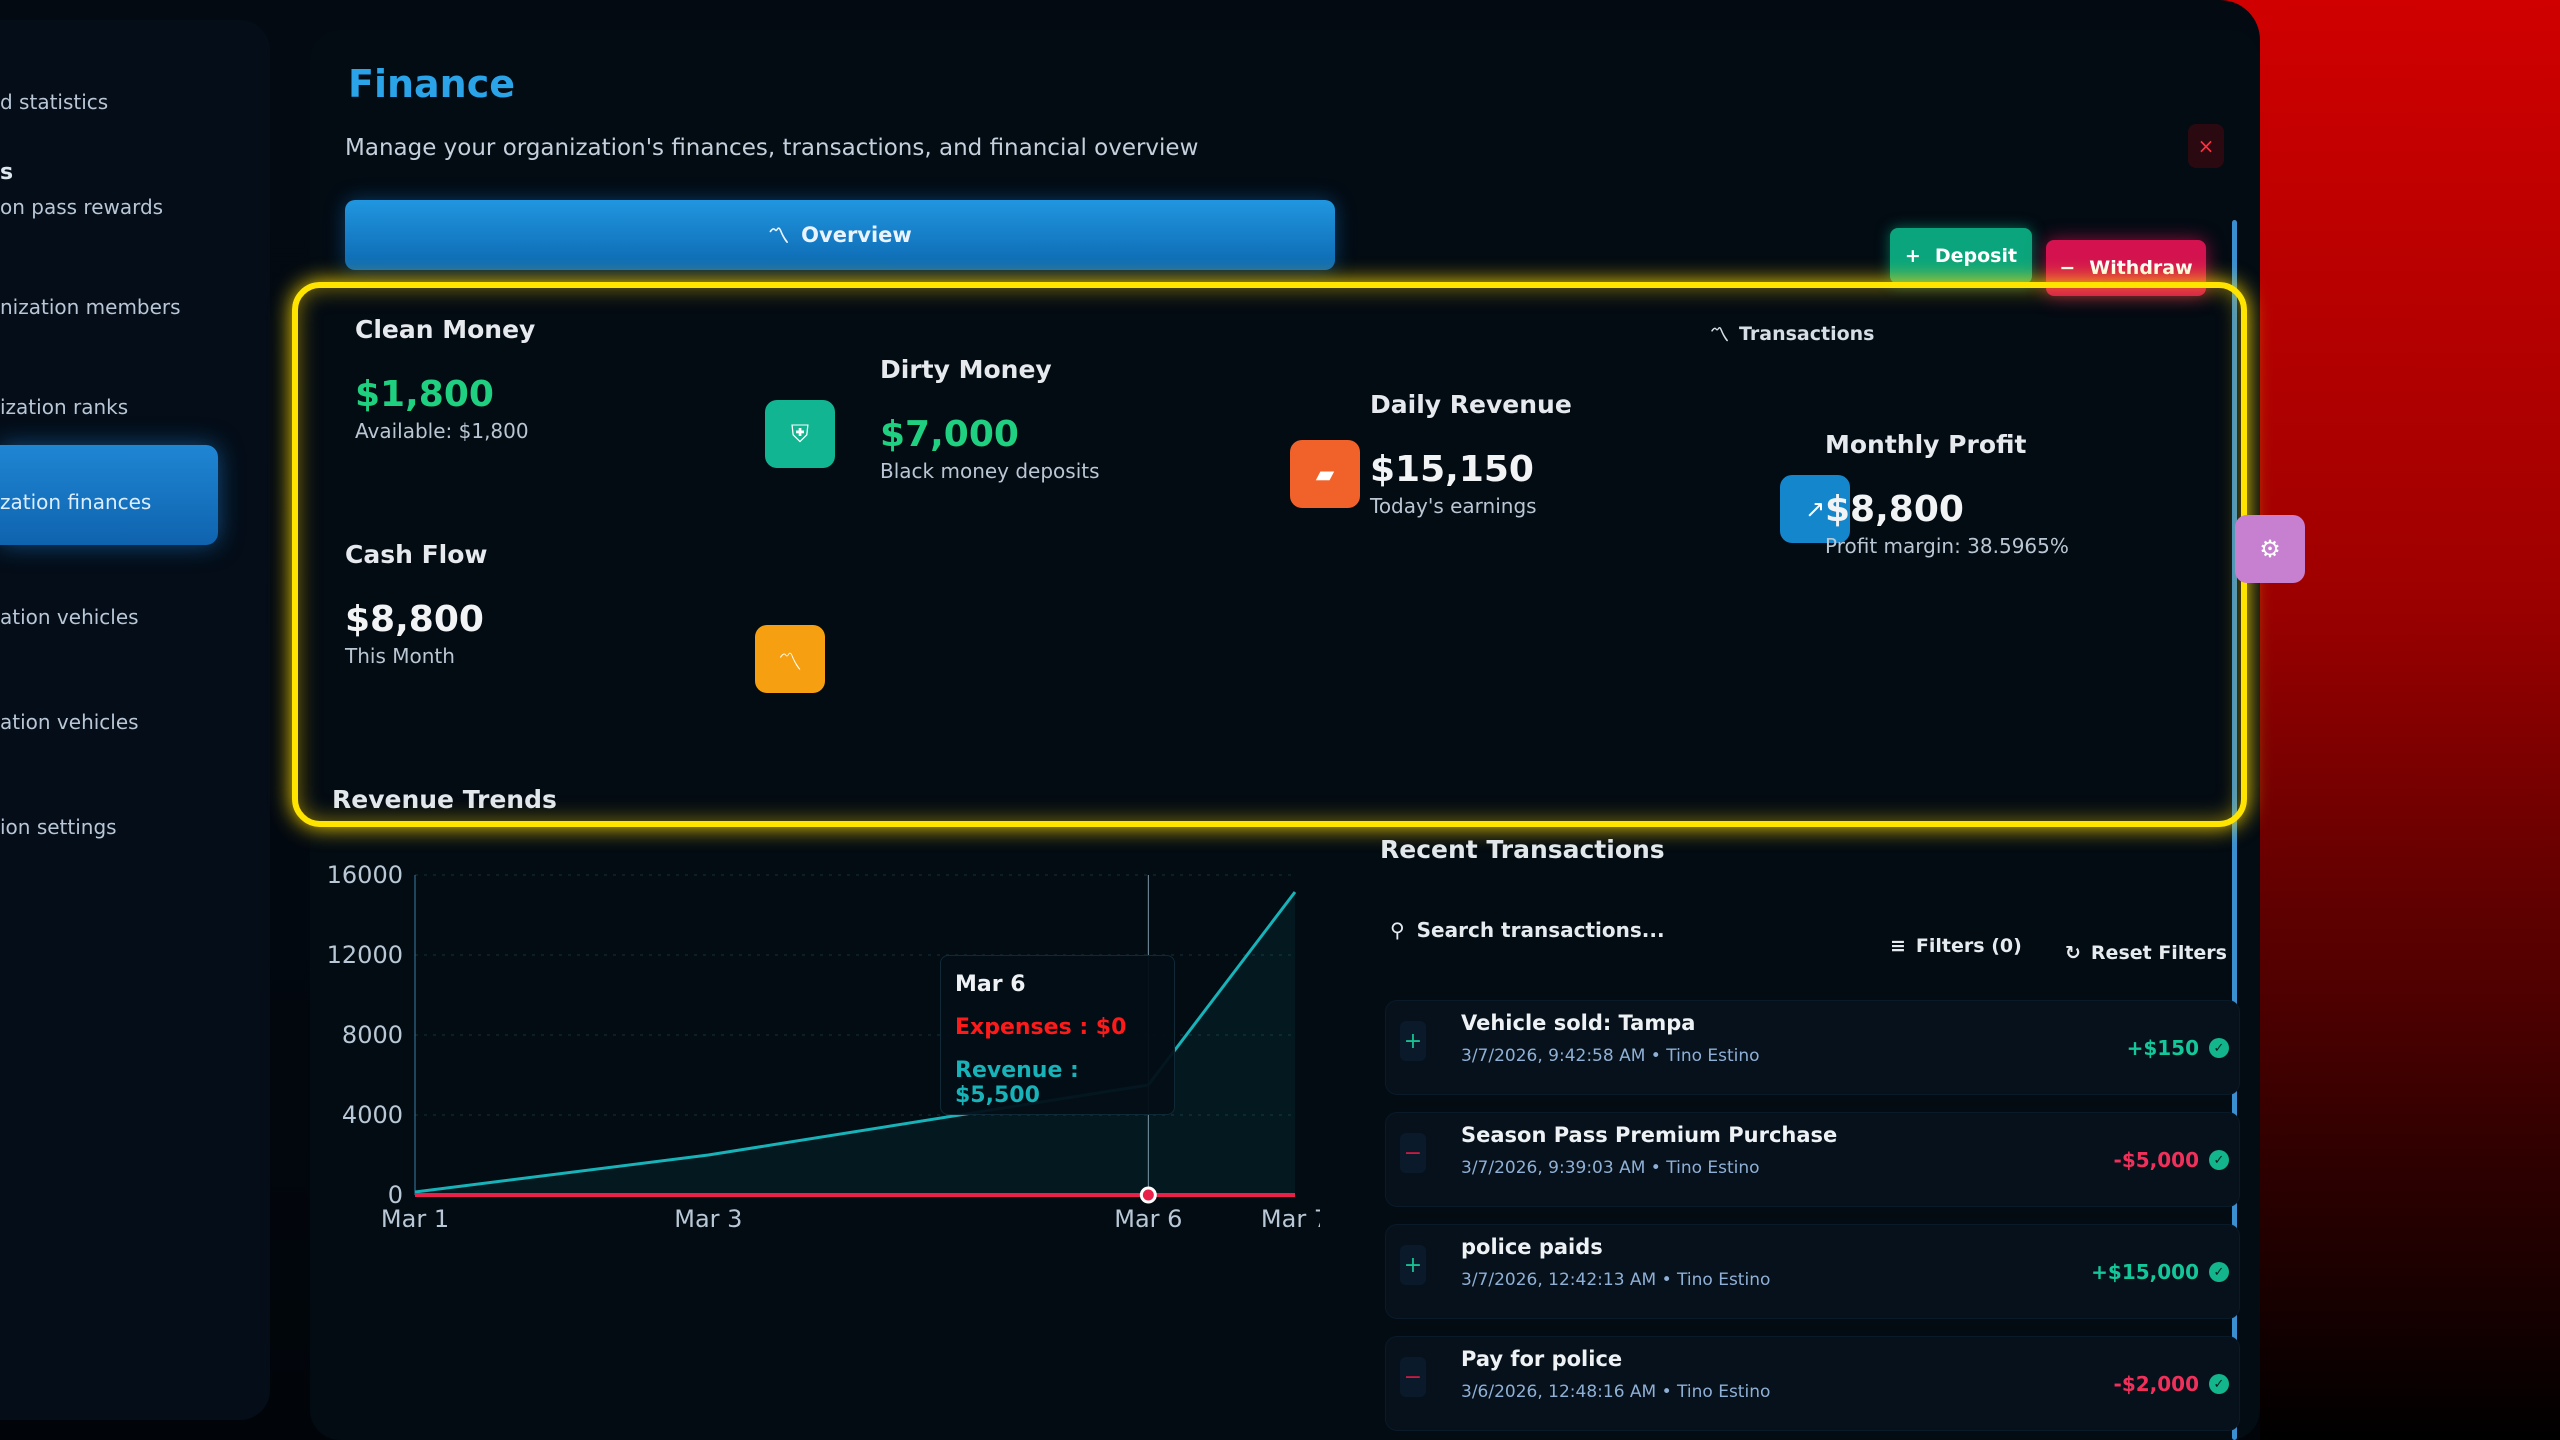 The image size is (2560, 1440). I want to click on sidebar-item: s, so click(7, 172).